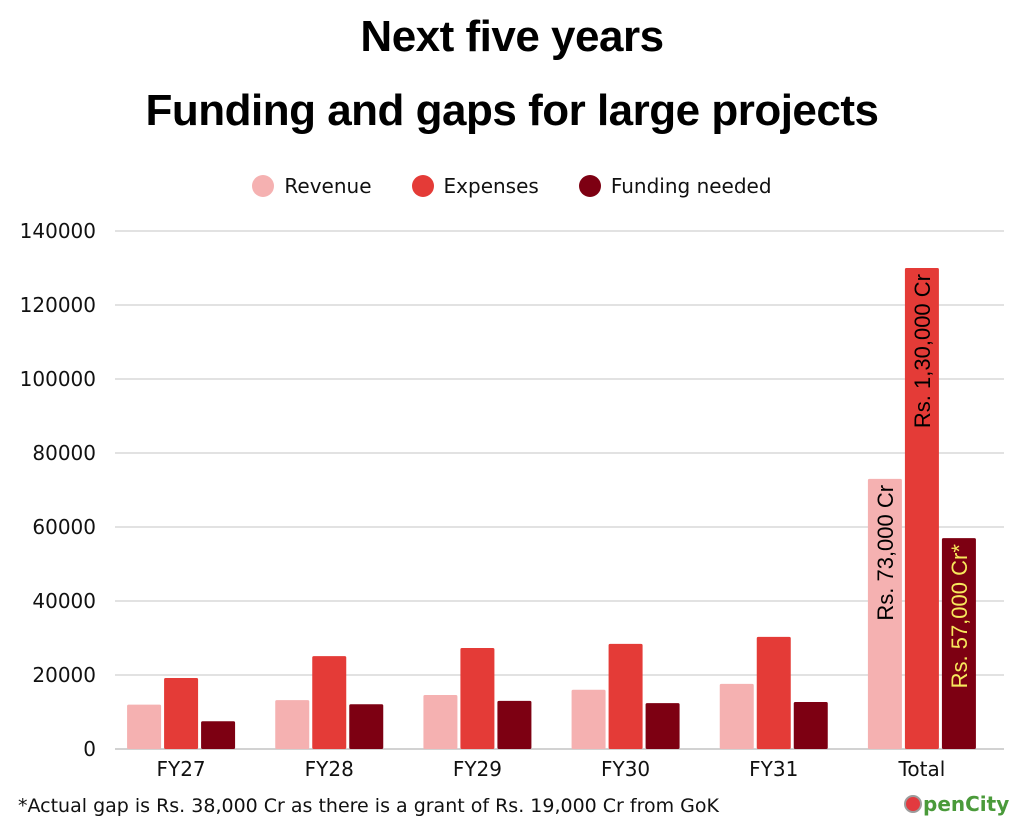 Image resolution: width=1024 pixels, height=832 pixels. I want to click on bar-data-label: Rs. 73,000 Cr, so click(885, 553).